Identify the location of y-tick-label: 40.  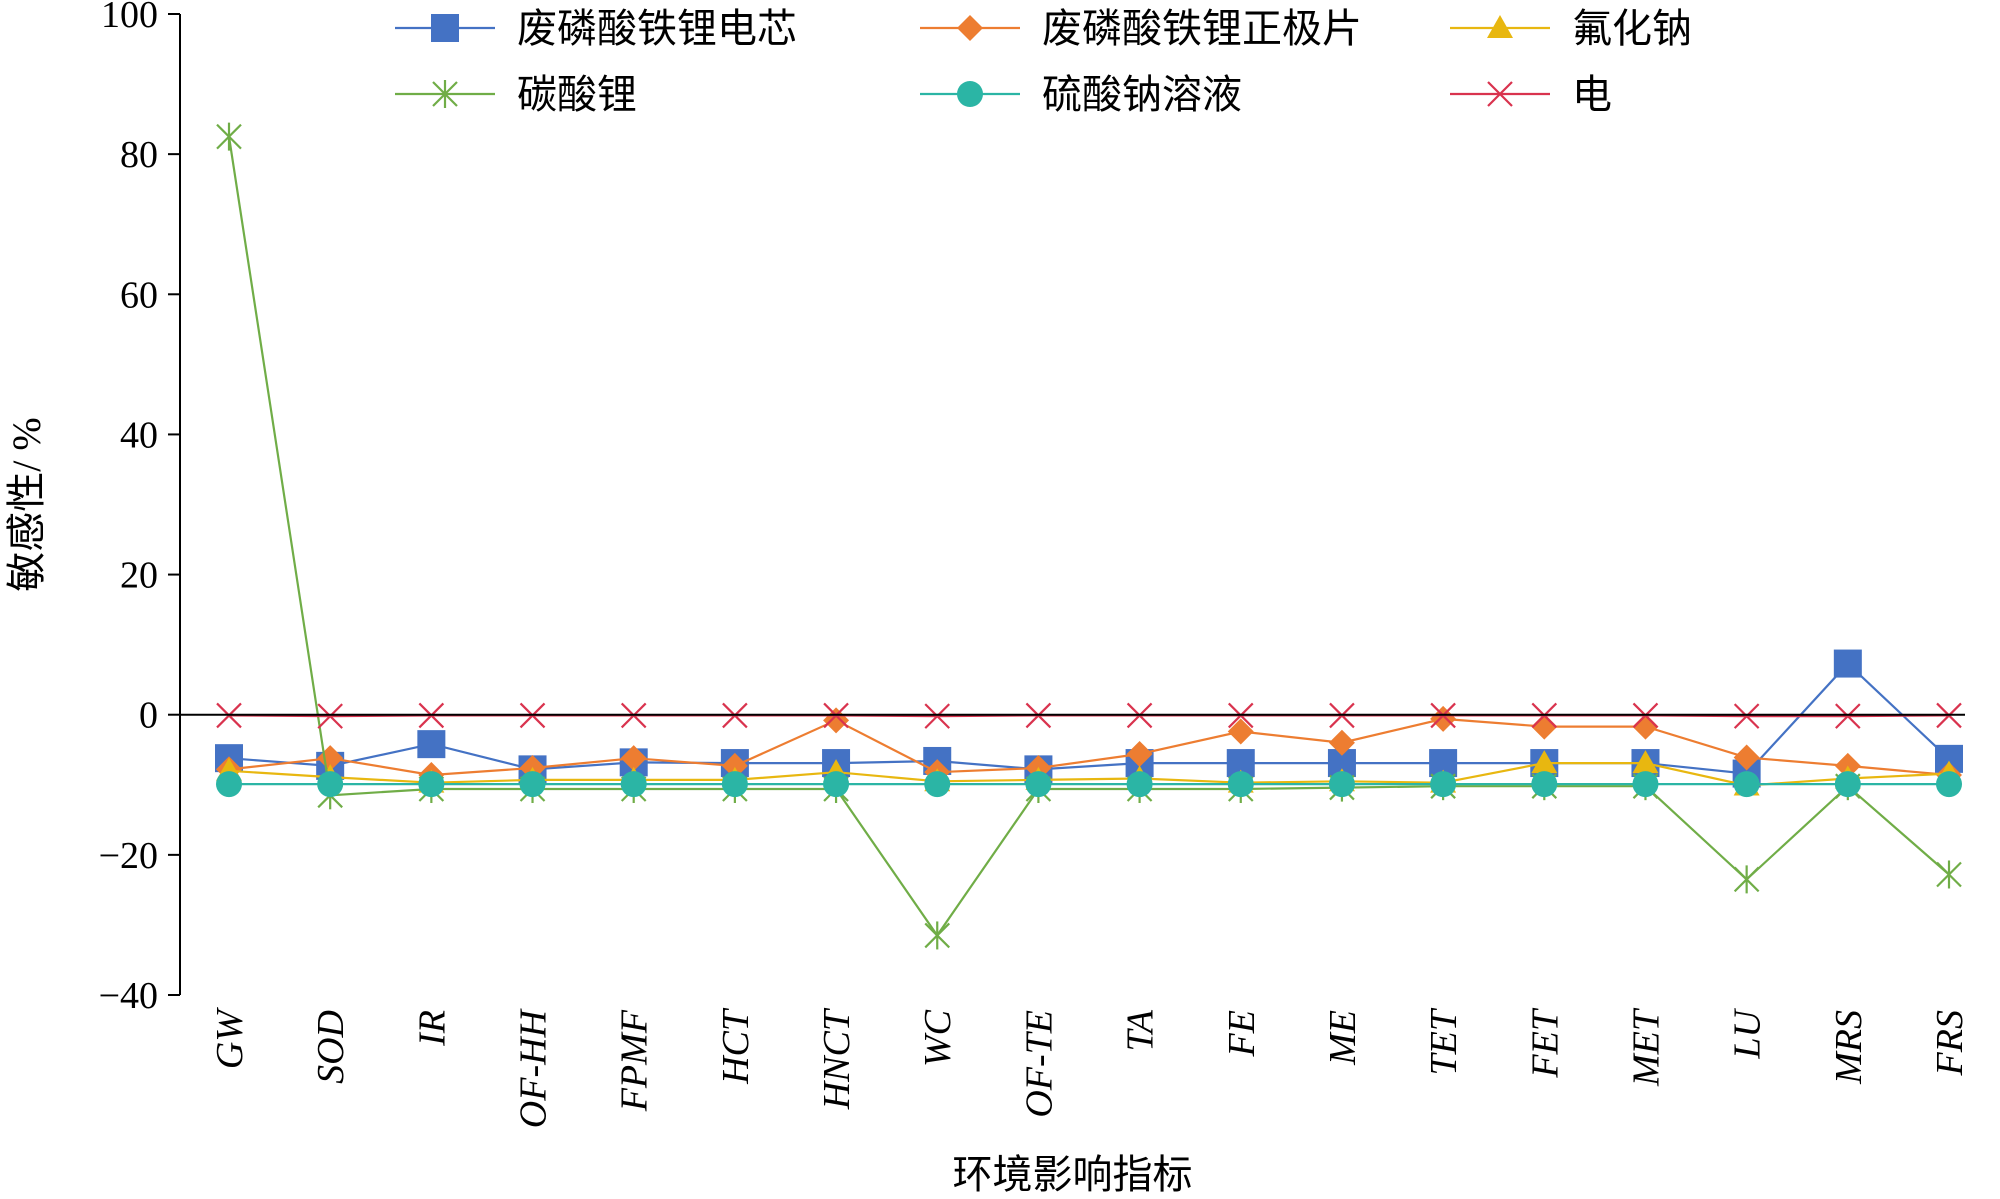
(139, 435).